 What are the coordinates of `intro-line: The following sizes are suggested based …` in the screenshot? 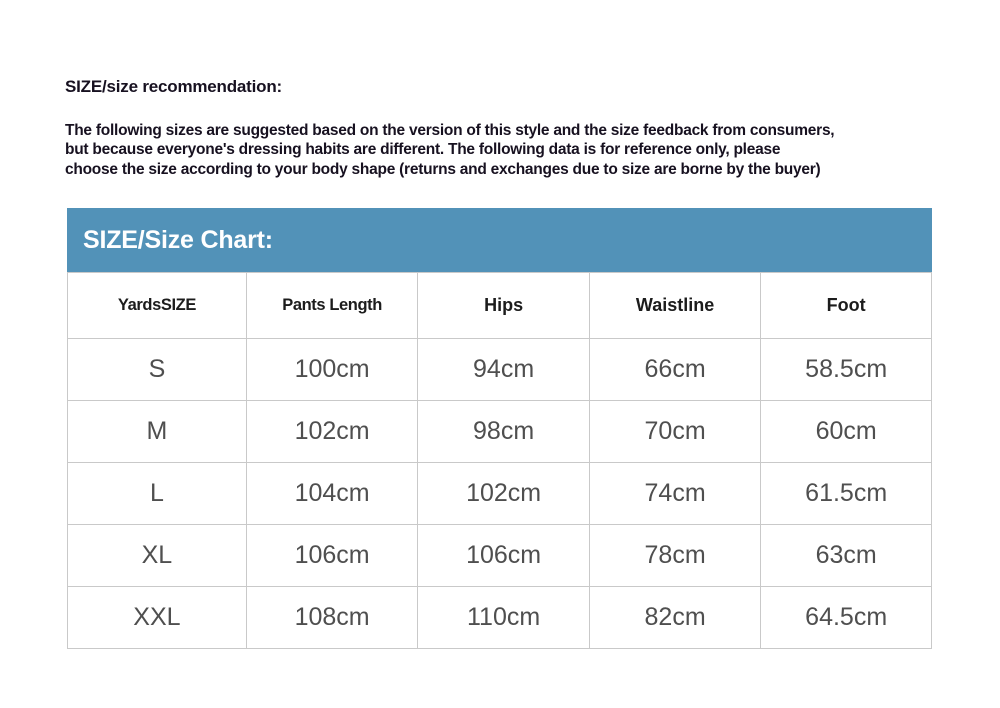 It's located at (450, 130).